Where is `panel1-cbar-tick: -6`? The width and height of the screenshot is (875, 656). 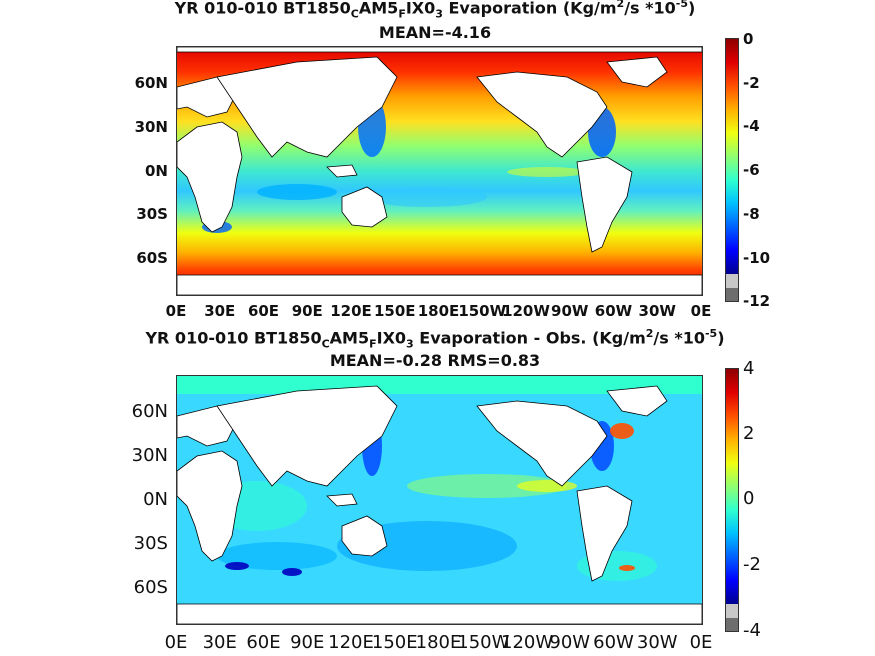 panel1-cbar-tick: -6 is located at coordinates (751, 170).